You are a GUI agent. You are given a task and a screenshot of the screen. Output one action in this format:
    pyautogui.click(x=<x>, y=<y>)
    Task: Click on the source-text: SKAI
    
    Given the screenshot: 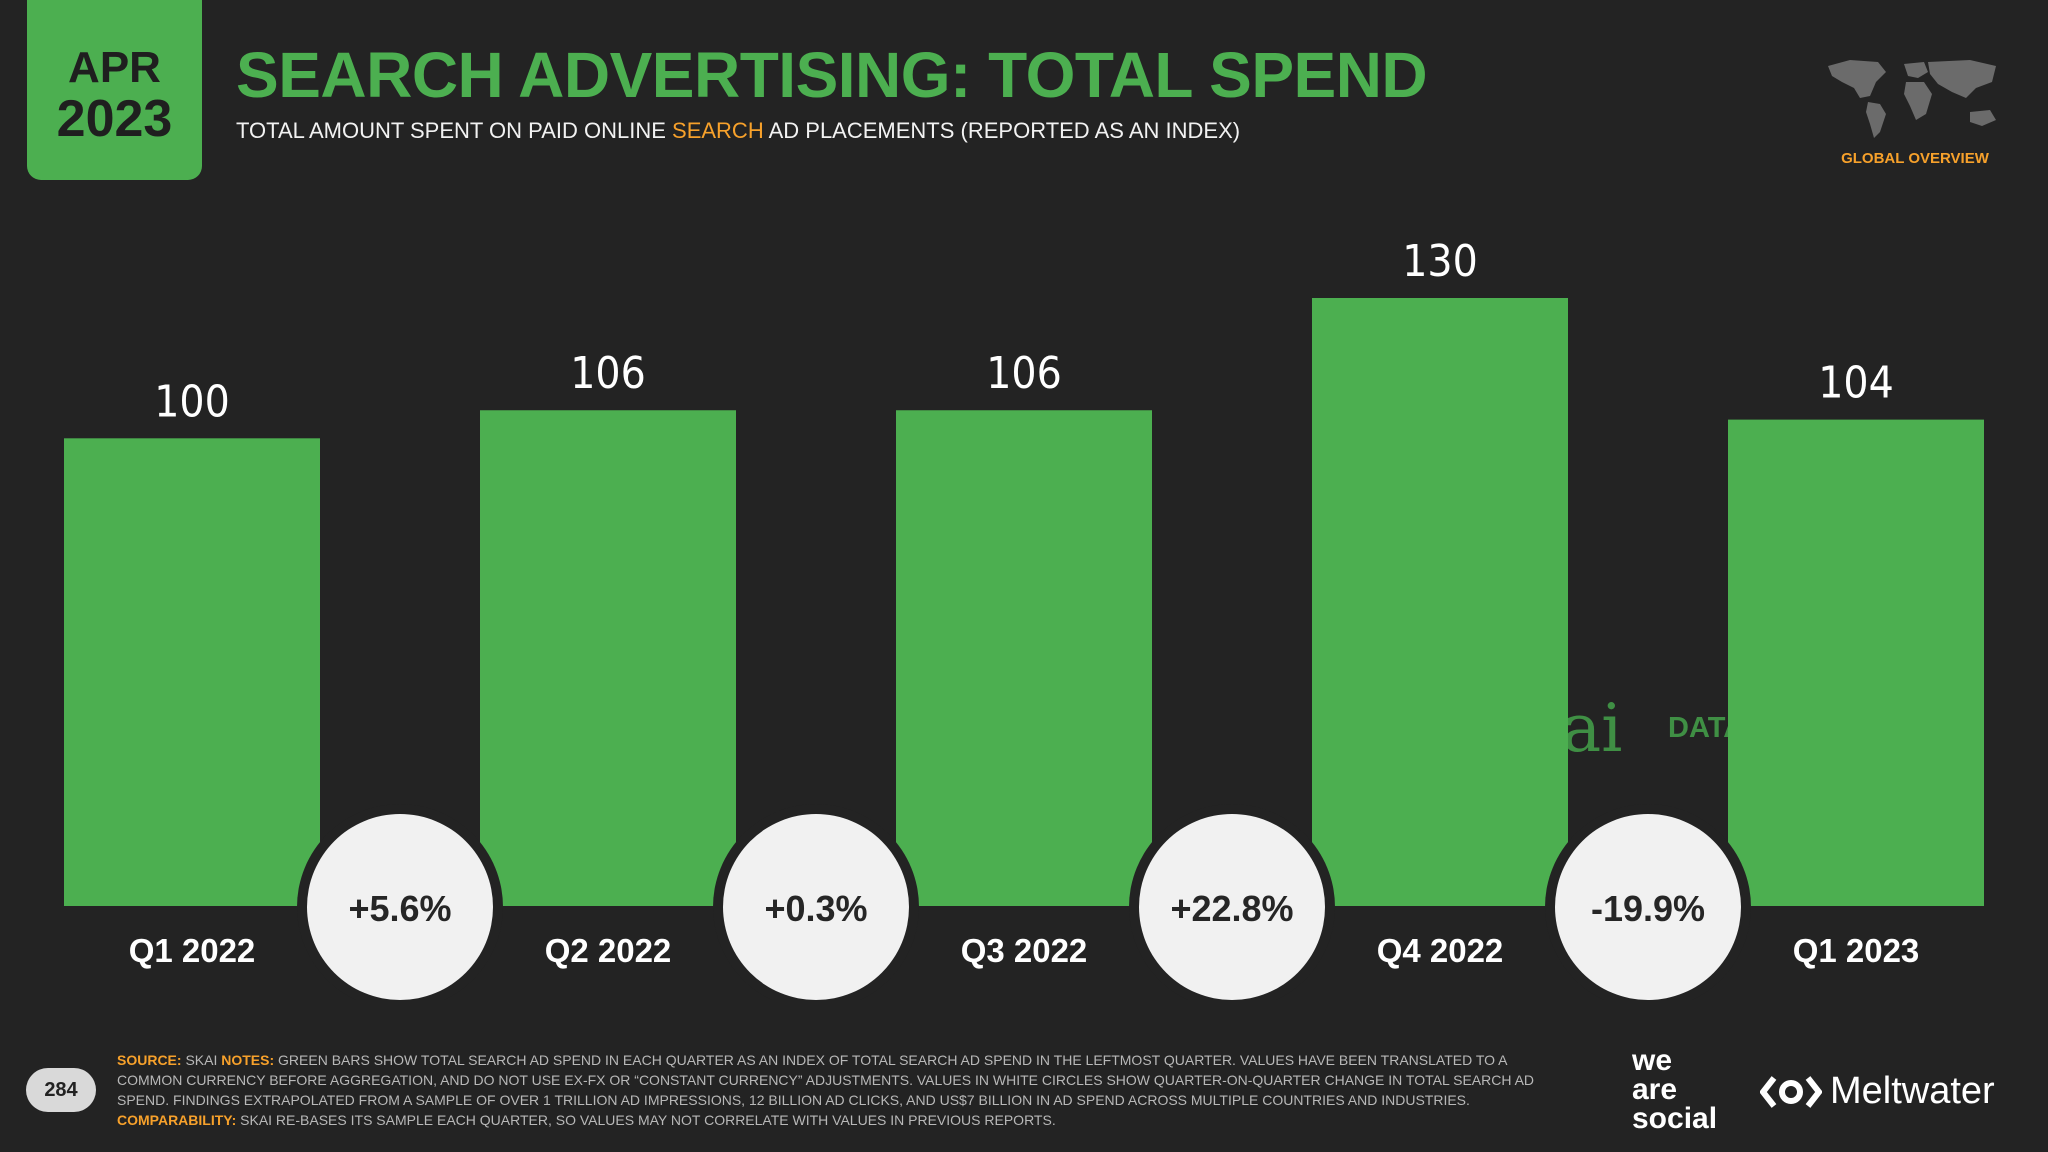 What is the action you would take?
    pyautogui.click(x=201, y=1060)
    